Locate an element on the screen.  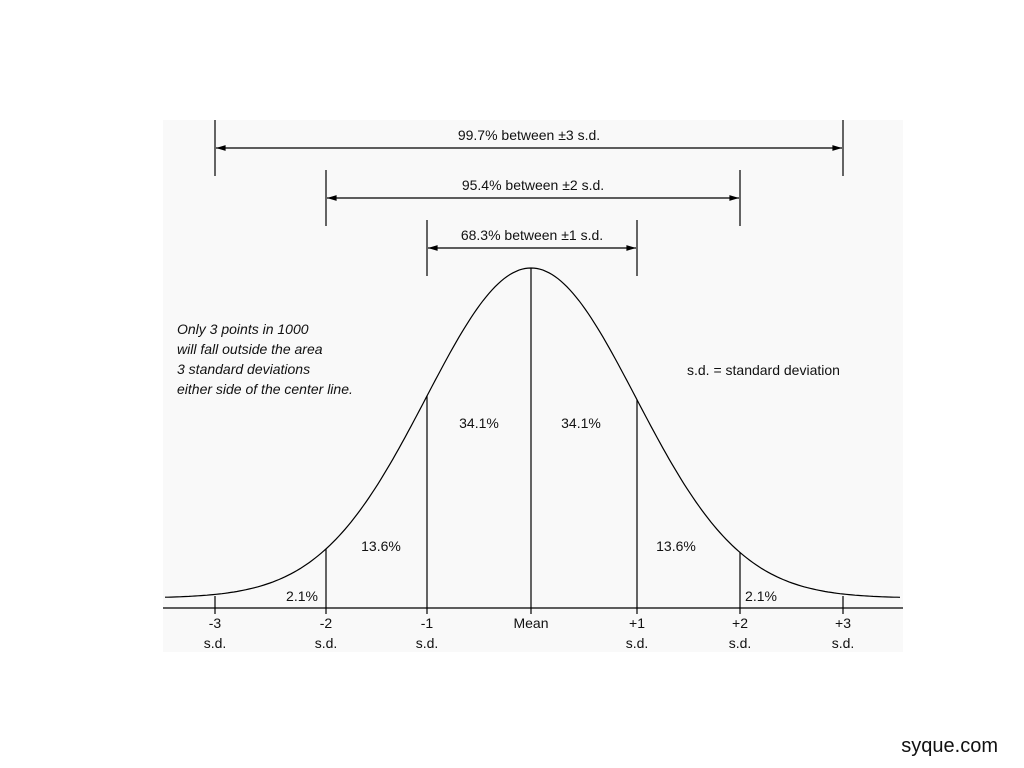
footer: syque.com is located at coordinates (949, 746).